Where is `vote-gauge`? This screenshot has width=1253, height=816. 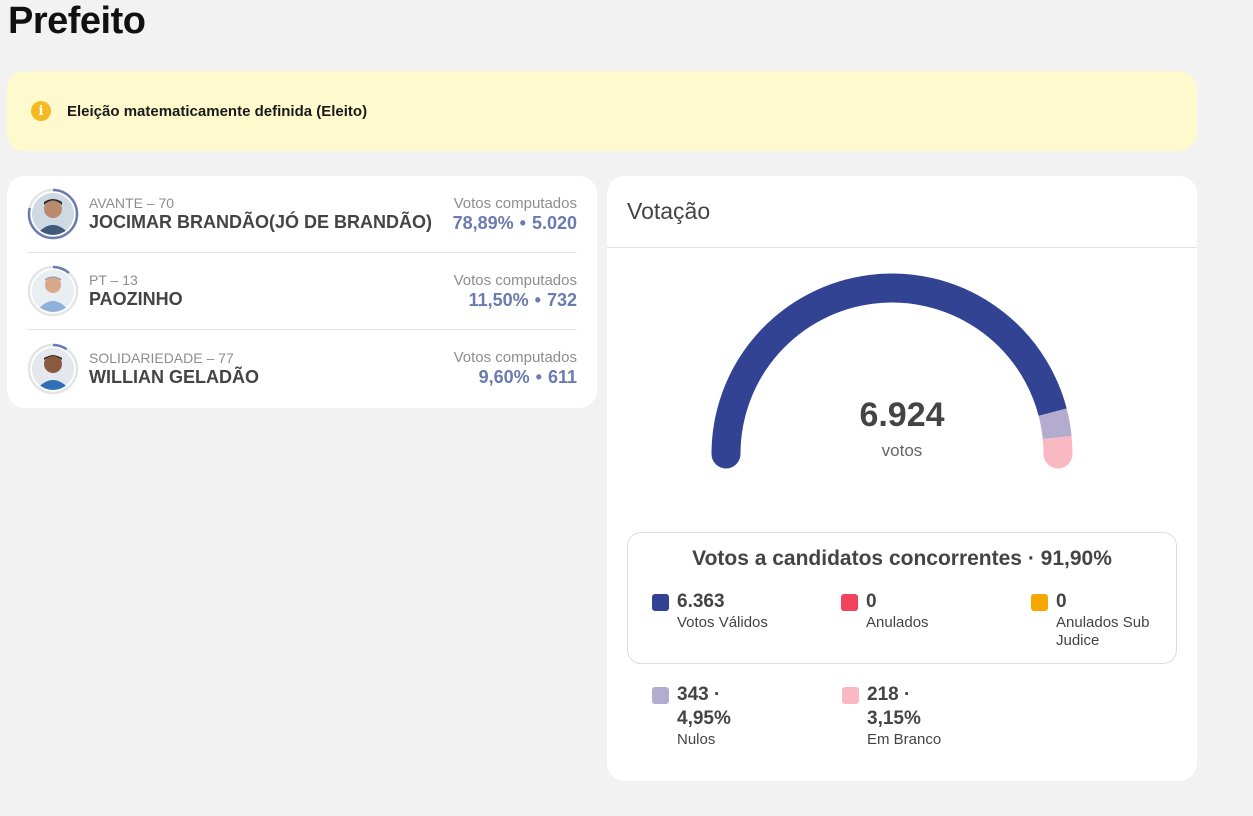
vote-gauge is located at coordinates (892, 371).